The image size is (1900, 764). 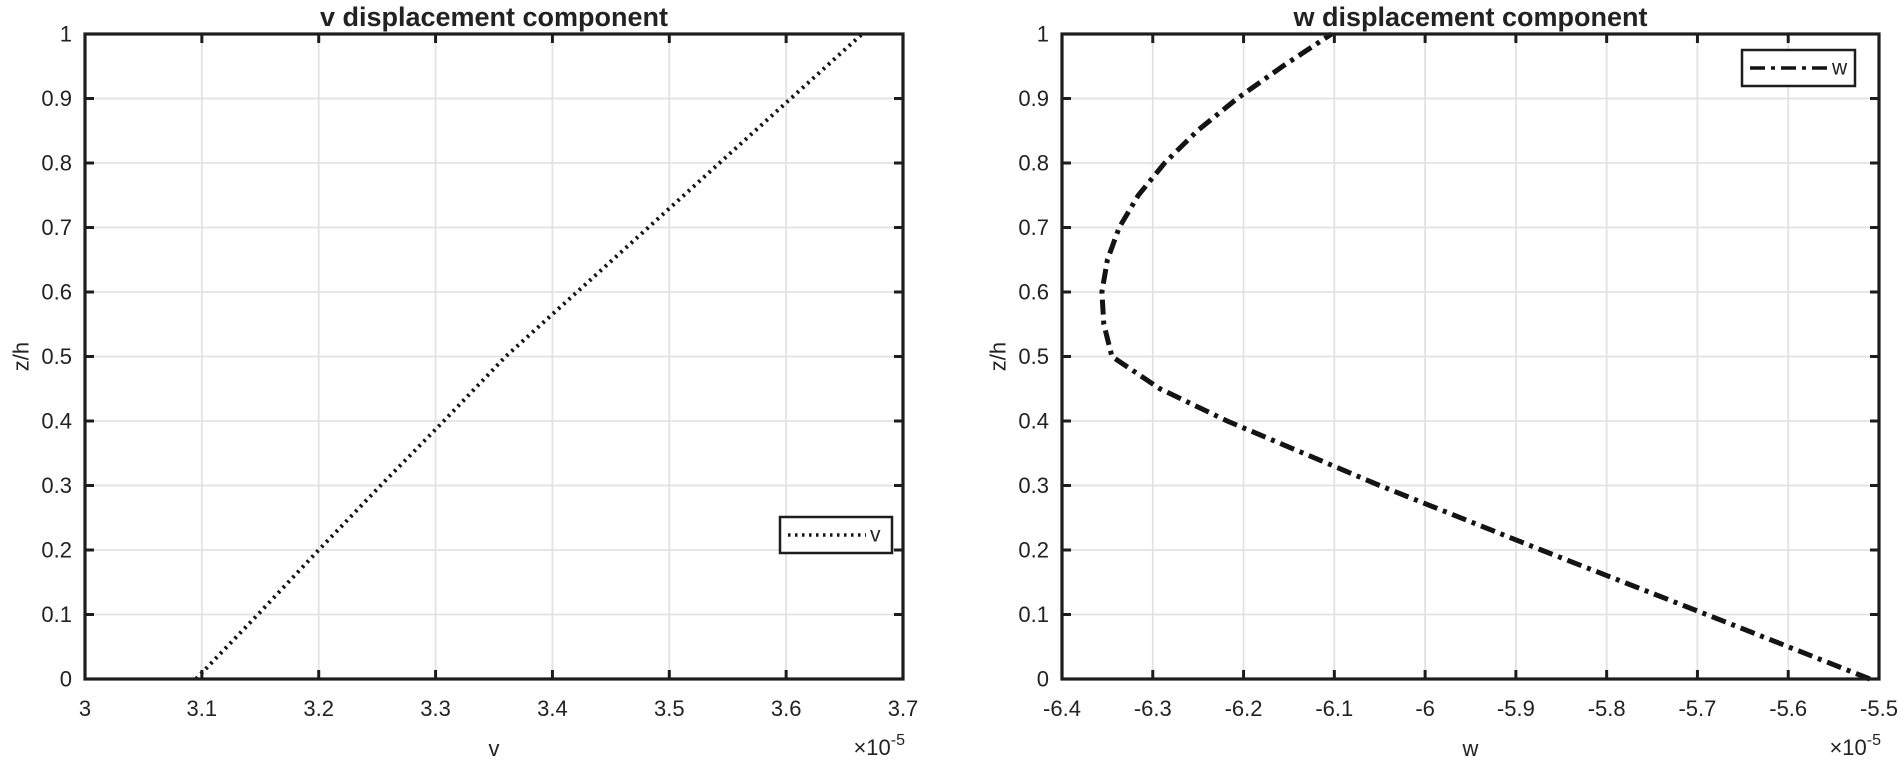 What do you see at coordinates (786, 708) in the screenshot?
I see `x-tick-label: 3.6` at bounding box center [786, 708].